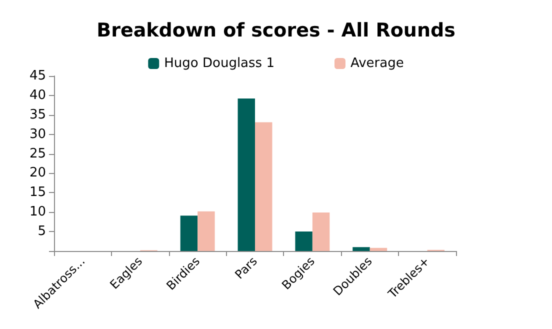 This screenshot has width=552, height=329. Describe the element at coordinates (37, 114) in the screenshot. I see `y-tick-label: 35` at that location.